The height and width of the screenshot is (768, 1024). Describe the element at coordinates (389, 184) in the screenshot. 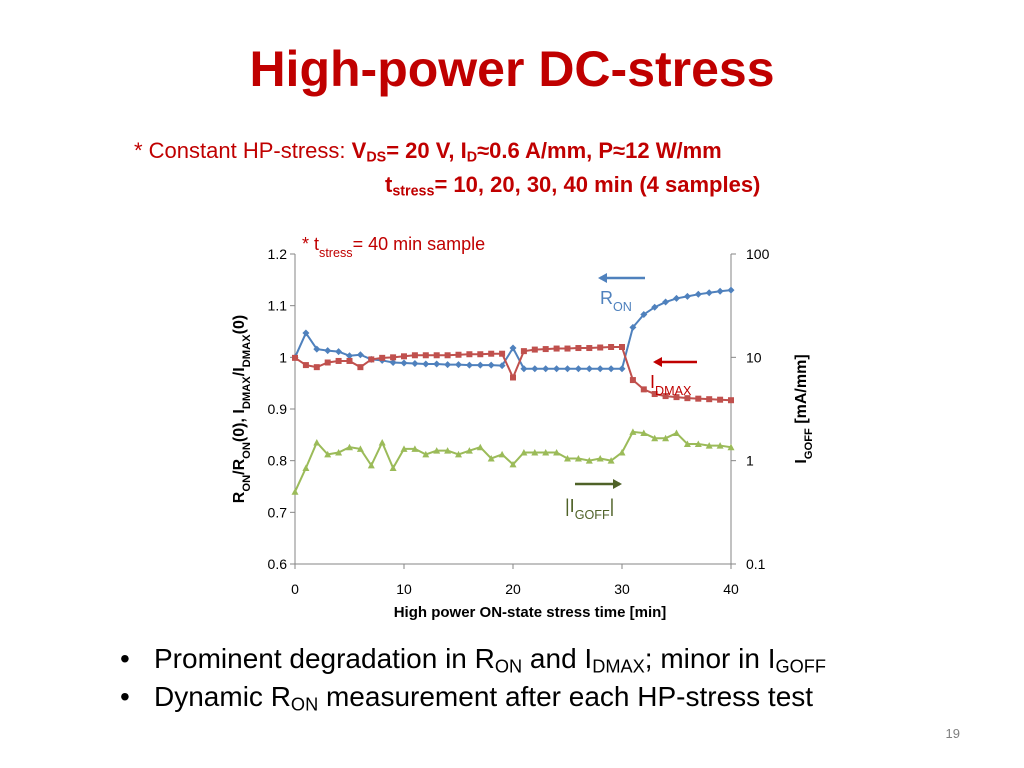

I see `tstress-symbol: t` at that location.